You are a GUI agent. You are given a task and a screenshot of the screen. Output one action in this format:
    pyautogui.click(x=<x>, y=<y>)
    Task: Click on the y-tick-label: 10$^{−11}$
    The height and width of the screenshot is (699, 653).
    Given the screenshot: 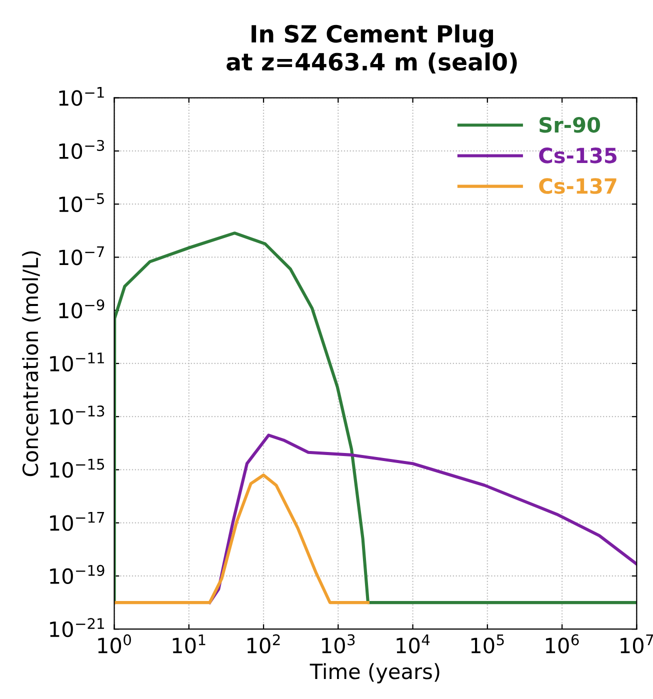 What is the action you would take?
    pyautogui.click(x=77, y=362)
    